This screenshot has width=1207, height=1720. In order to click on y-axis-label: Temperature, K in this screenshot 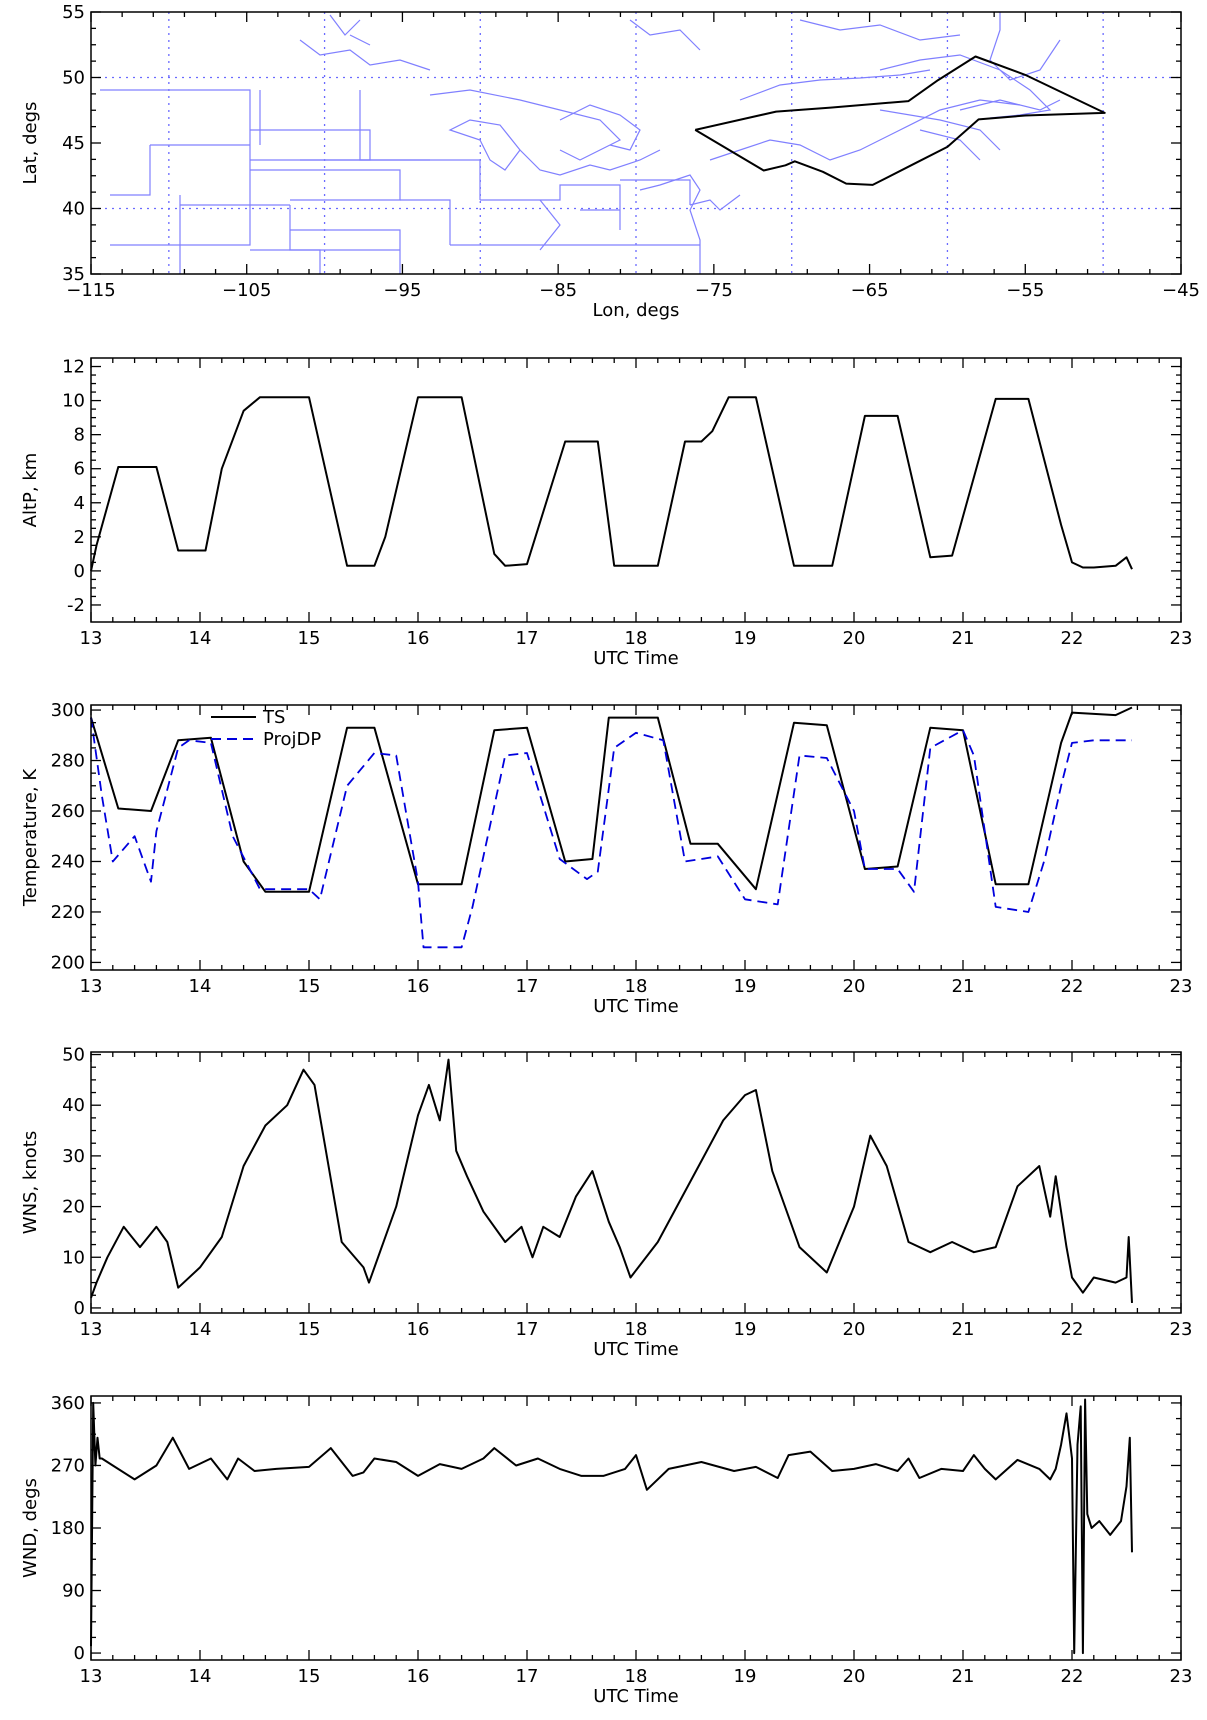, I will do `click(30, 837)`.